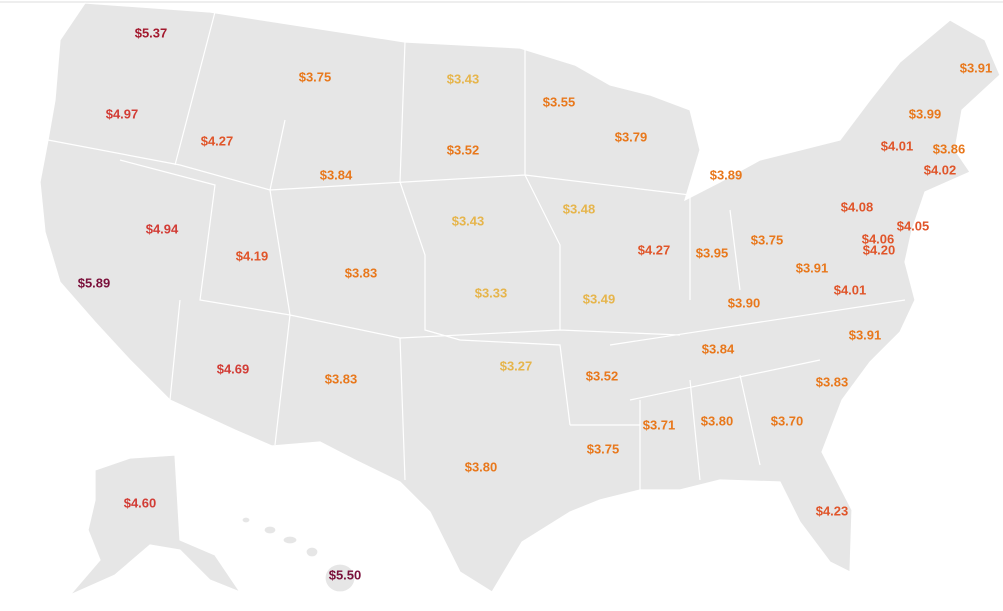  Describe the element at coordinates (579, 208) in the screenshot. I see `price-label: $3.48` at that location.